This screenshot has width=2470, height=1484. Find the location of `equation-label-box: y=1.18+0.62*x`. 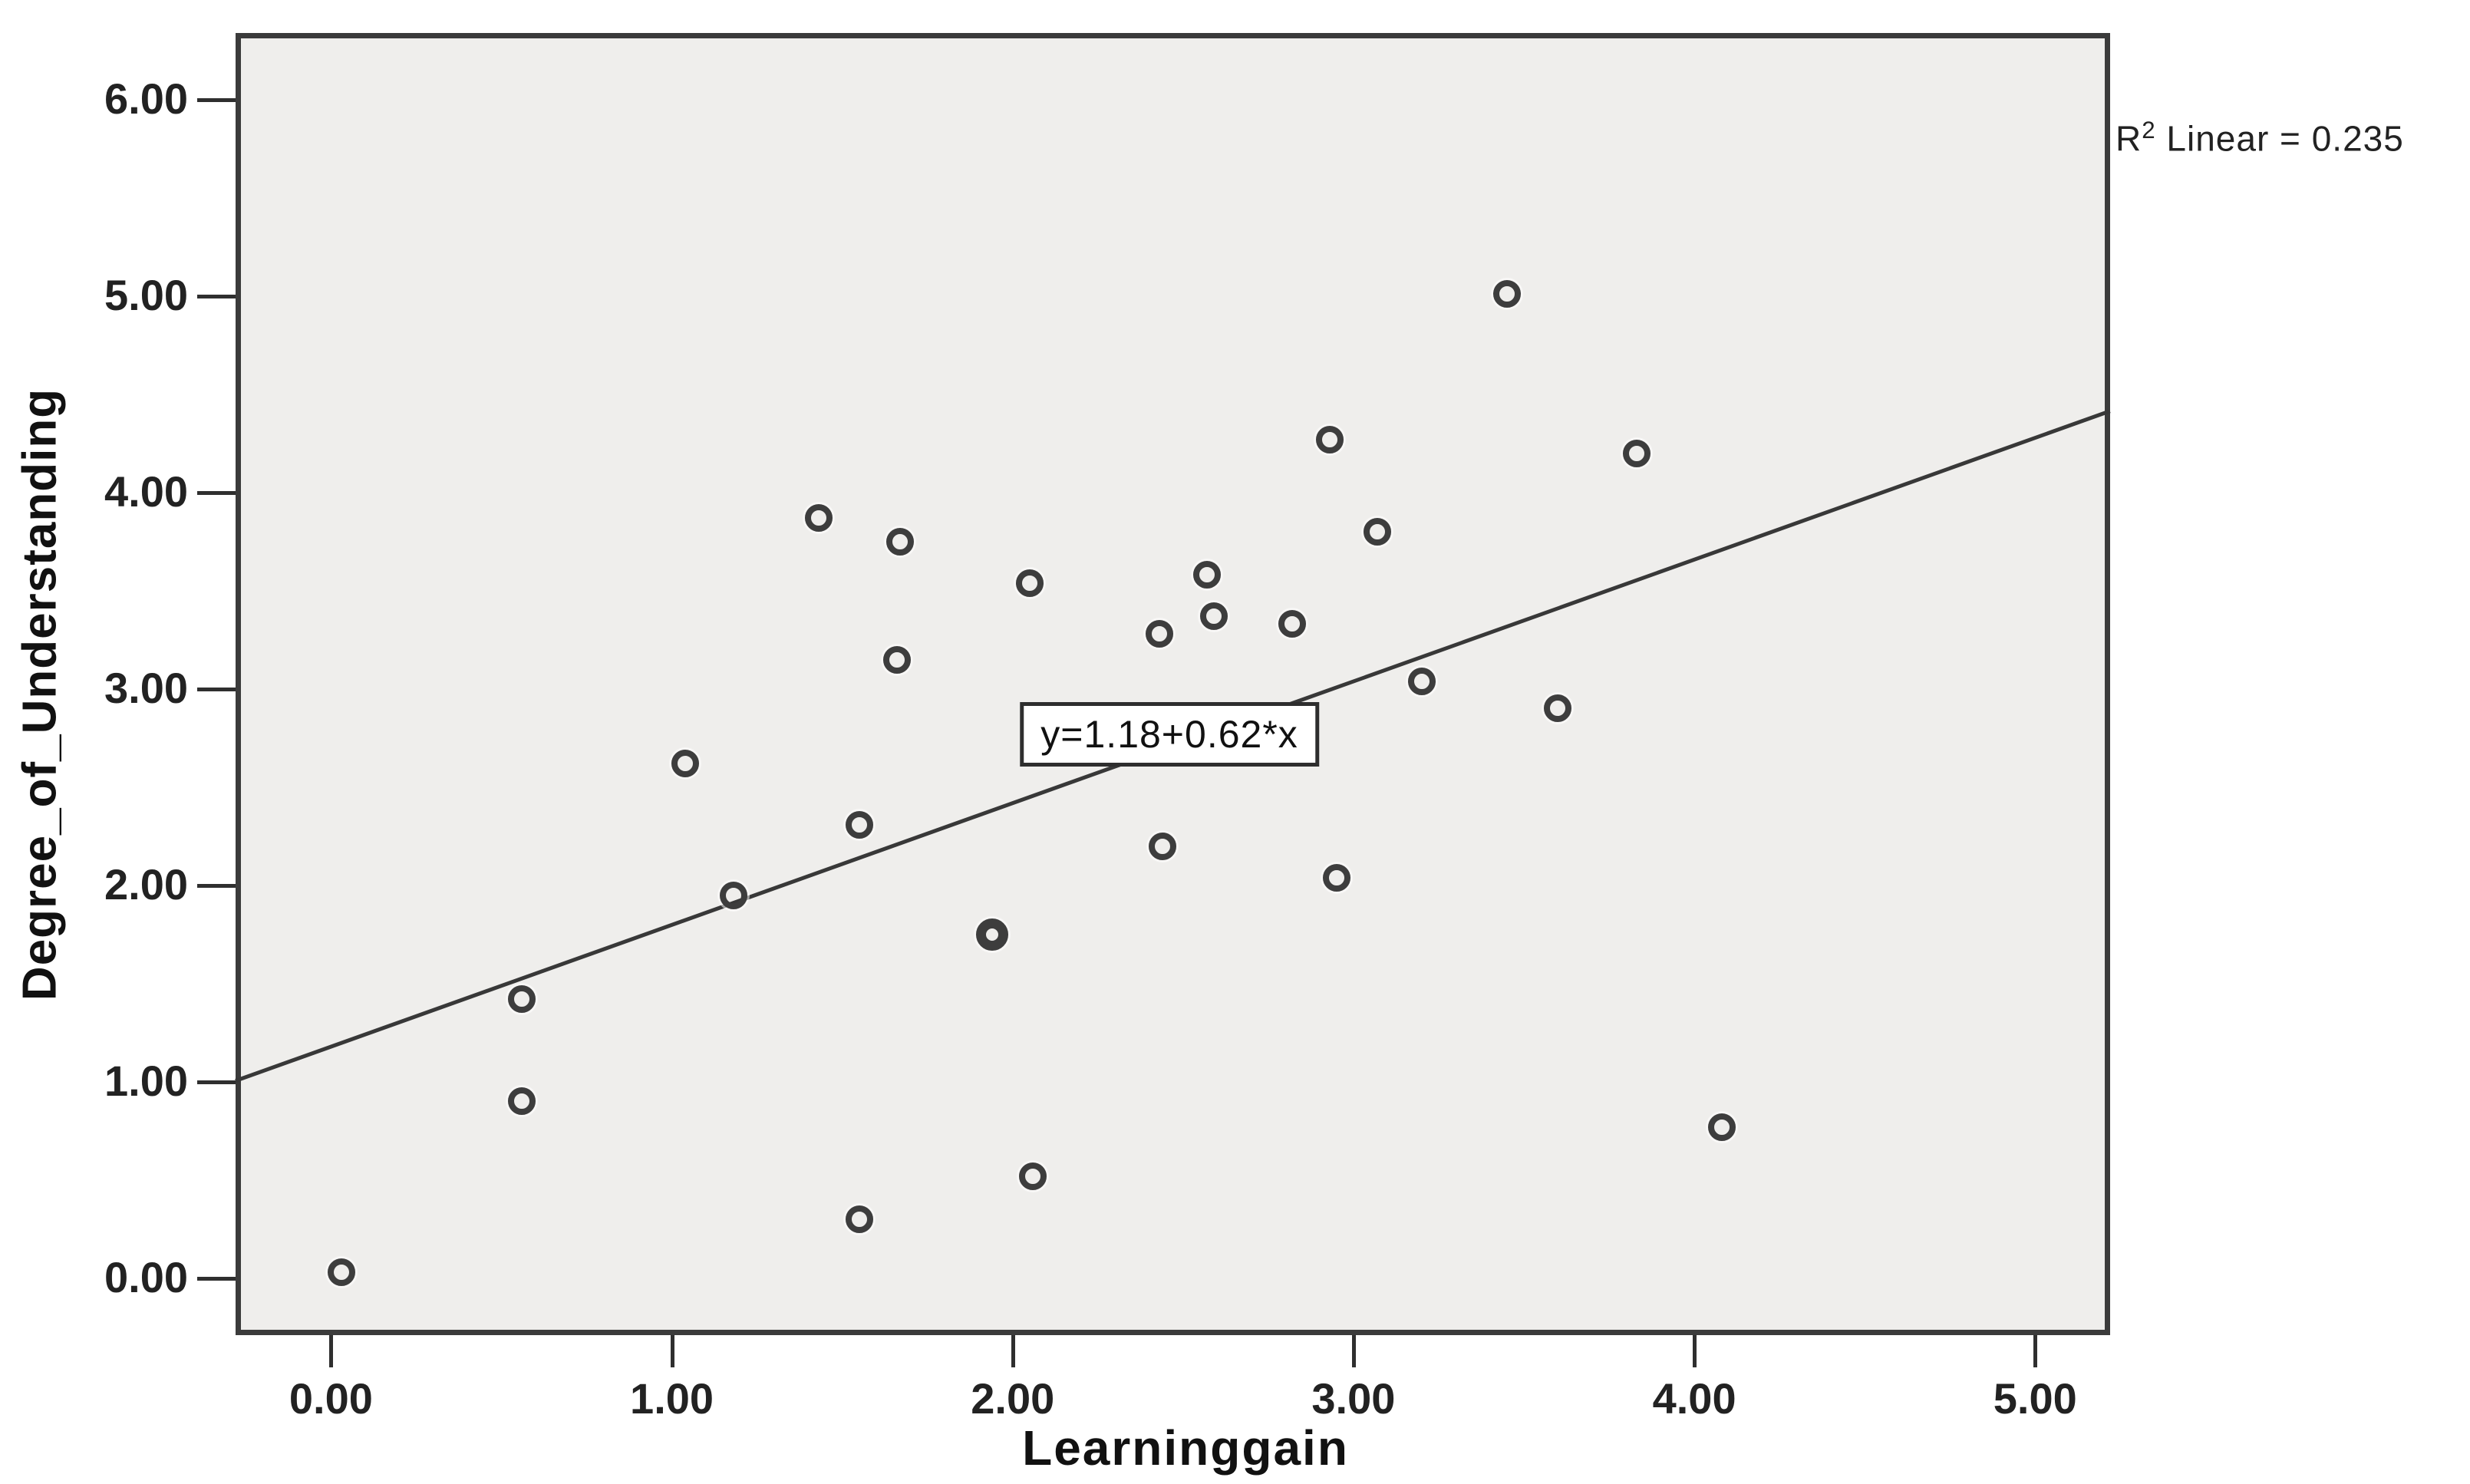

equation-label-box: y=1.18+0.62*x is located at coordinates (1169, 734).